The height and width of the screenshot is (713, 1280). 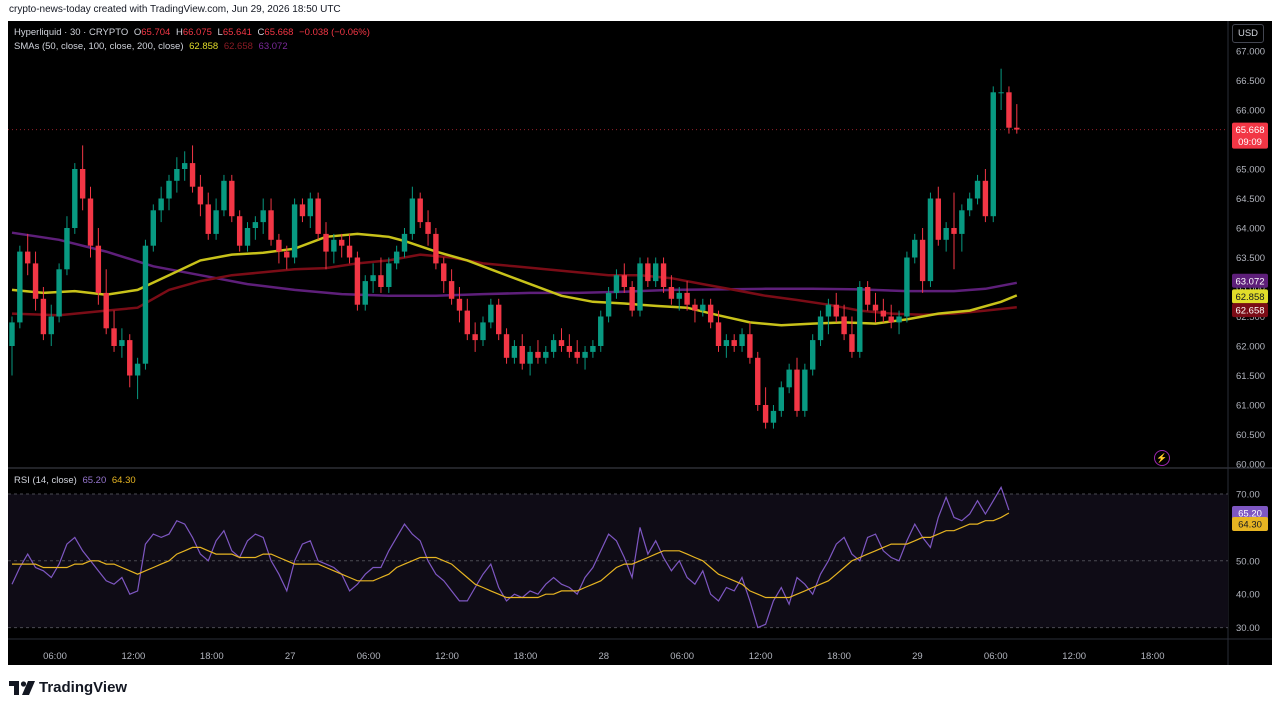 I want to click on price-tick-label: 66.000, so click(x=1250, y=111).